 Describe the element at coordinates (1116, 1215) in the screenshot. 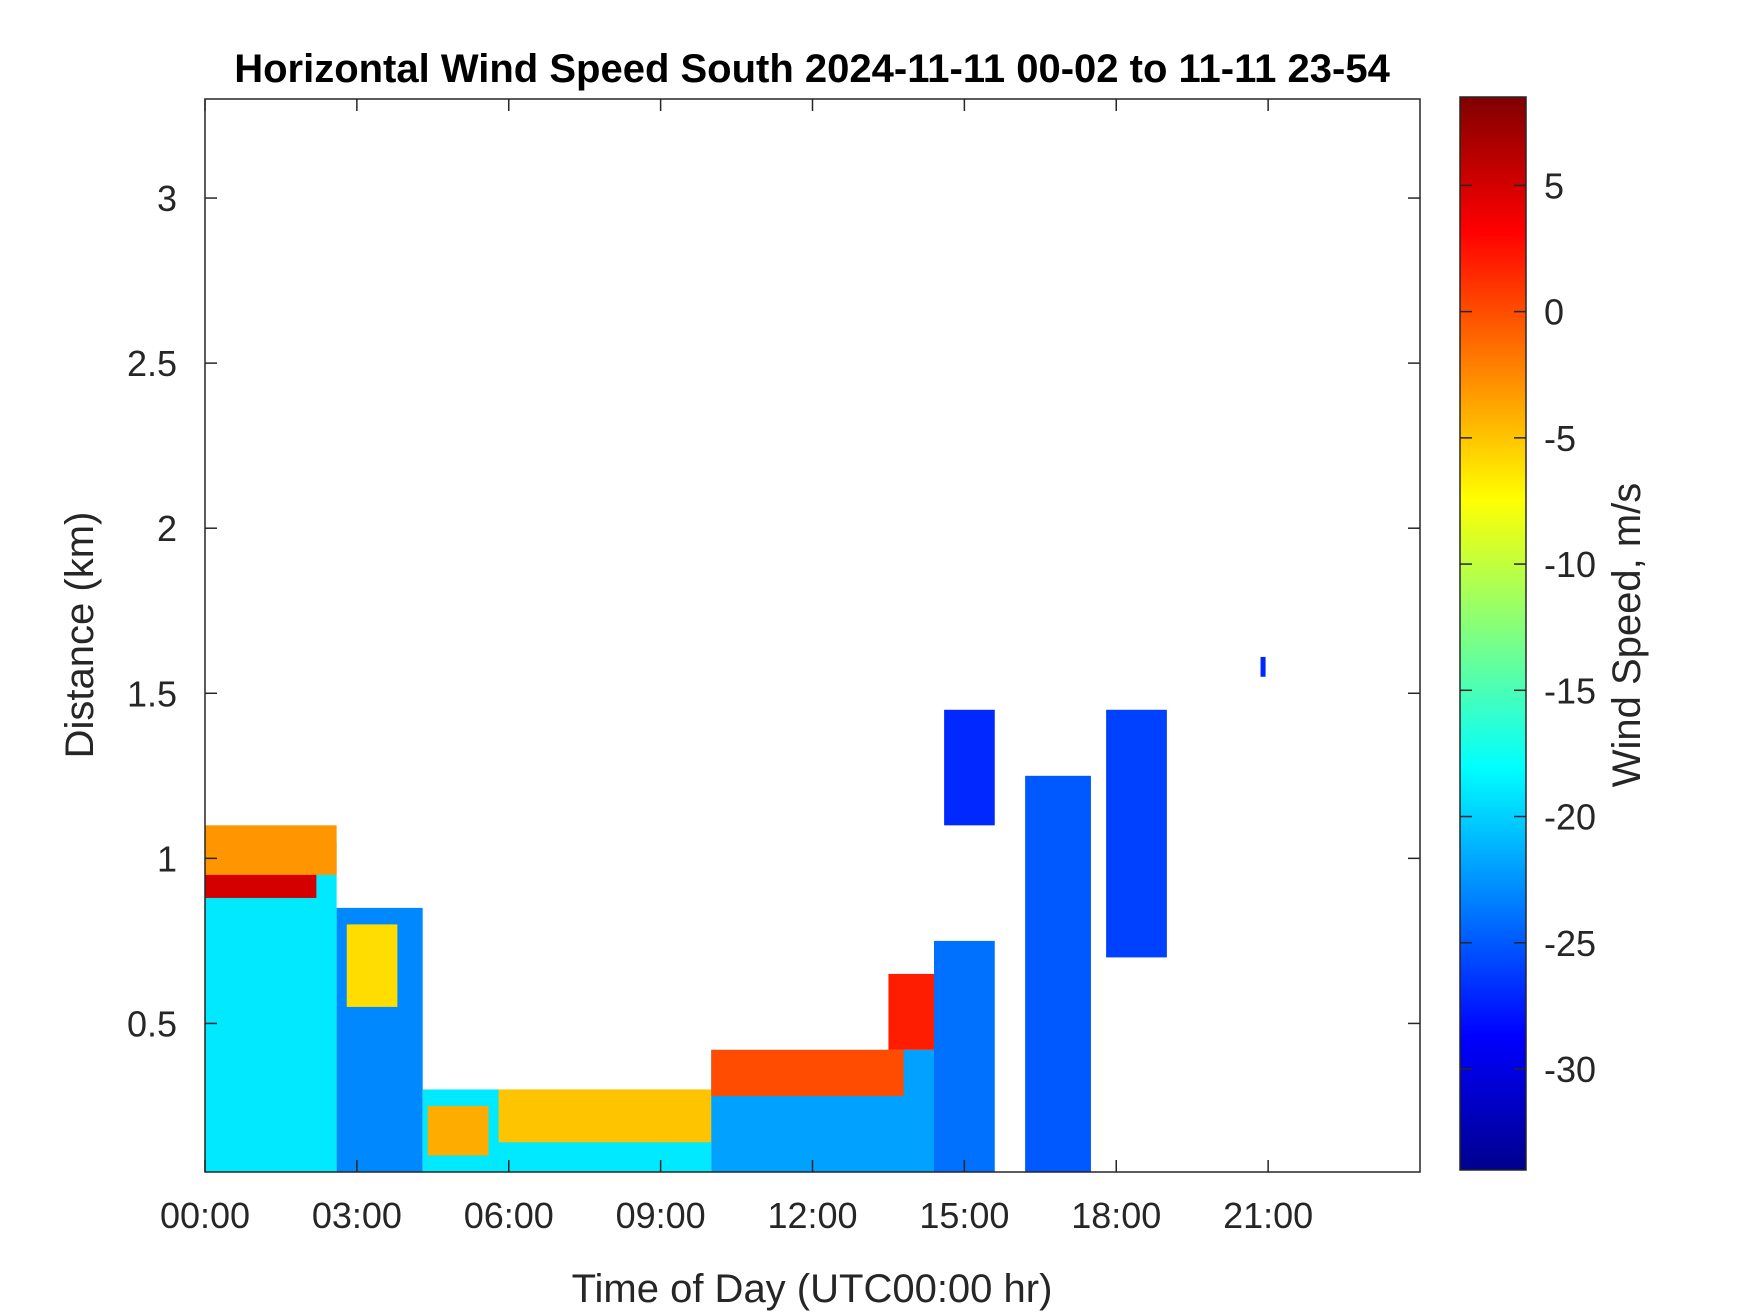

I see `x-tick-label: 18:00` at that location.